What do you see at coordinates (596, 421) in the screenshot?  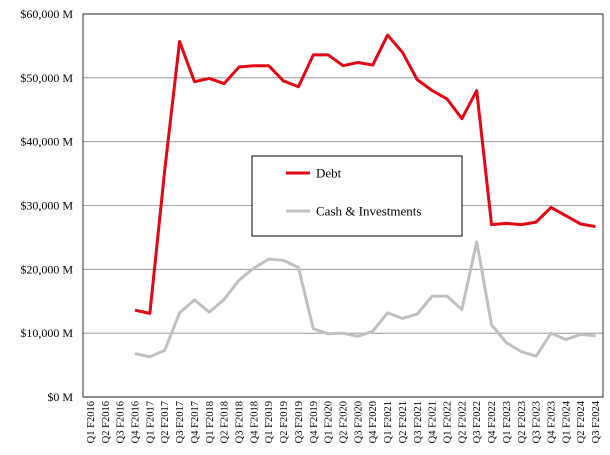 I see `x-tick-label: Q3 F2024` at bounding box center [596, 421].